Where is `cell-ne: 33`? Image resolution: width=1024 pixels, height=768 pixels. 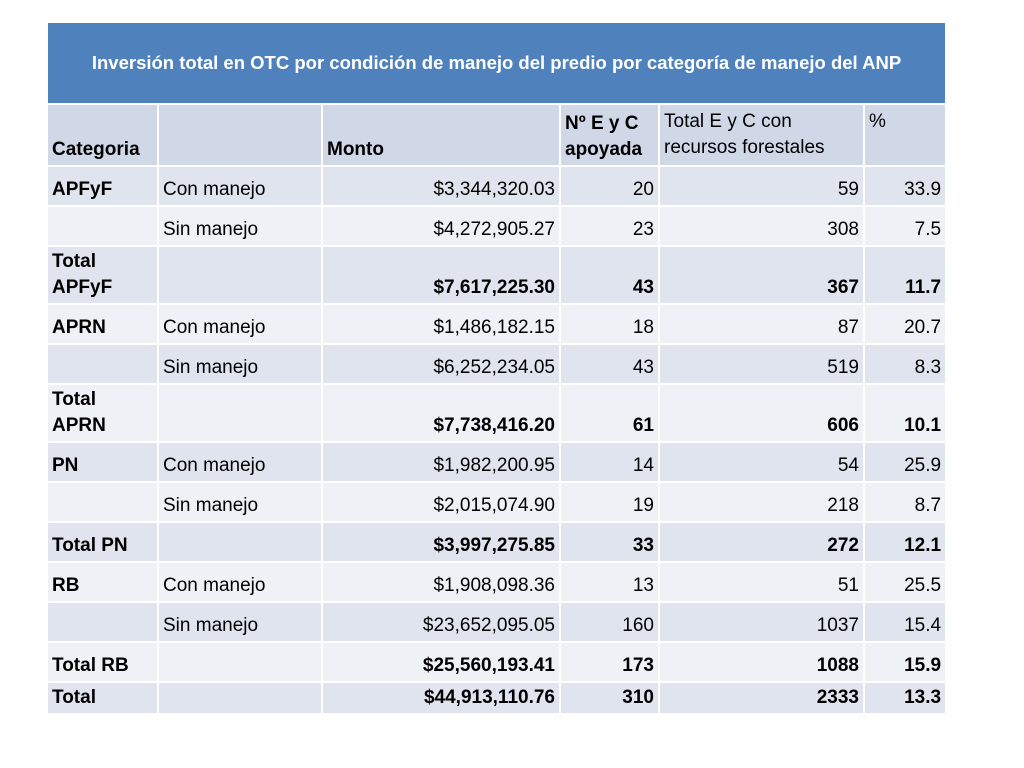 cell-ne: 33 is located at coordinates (609, 542).